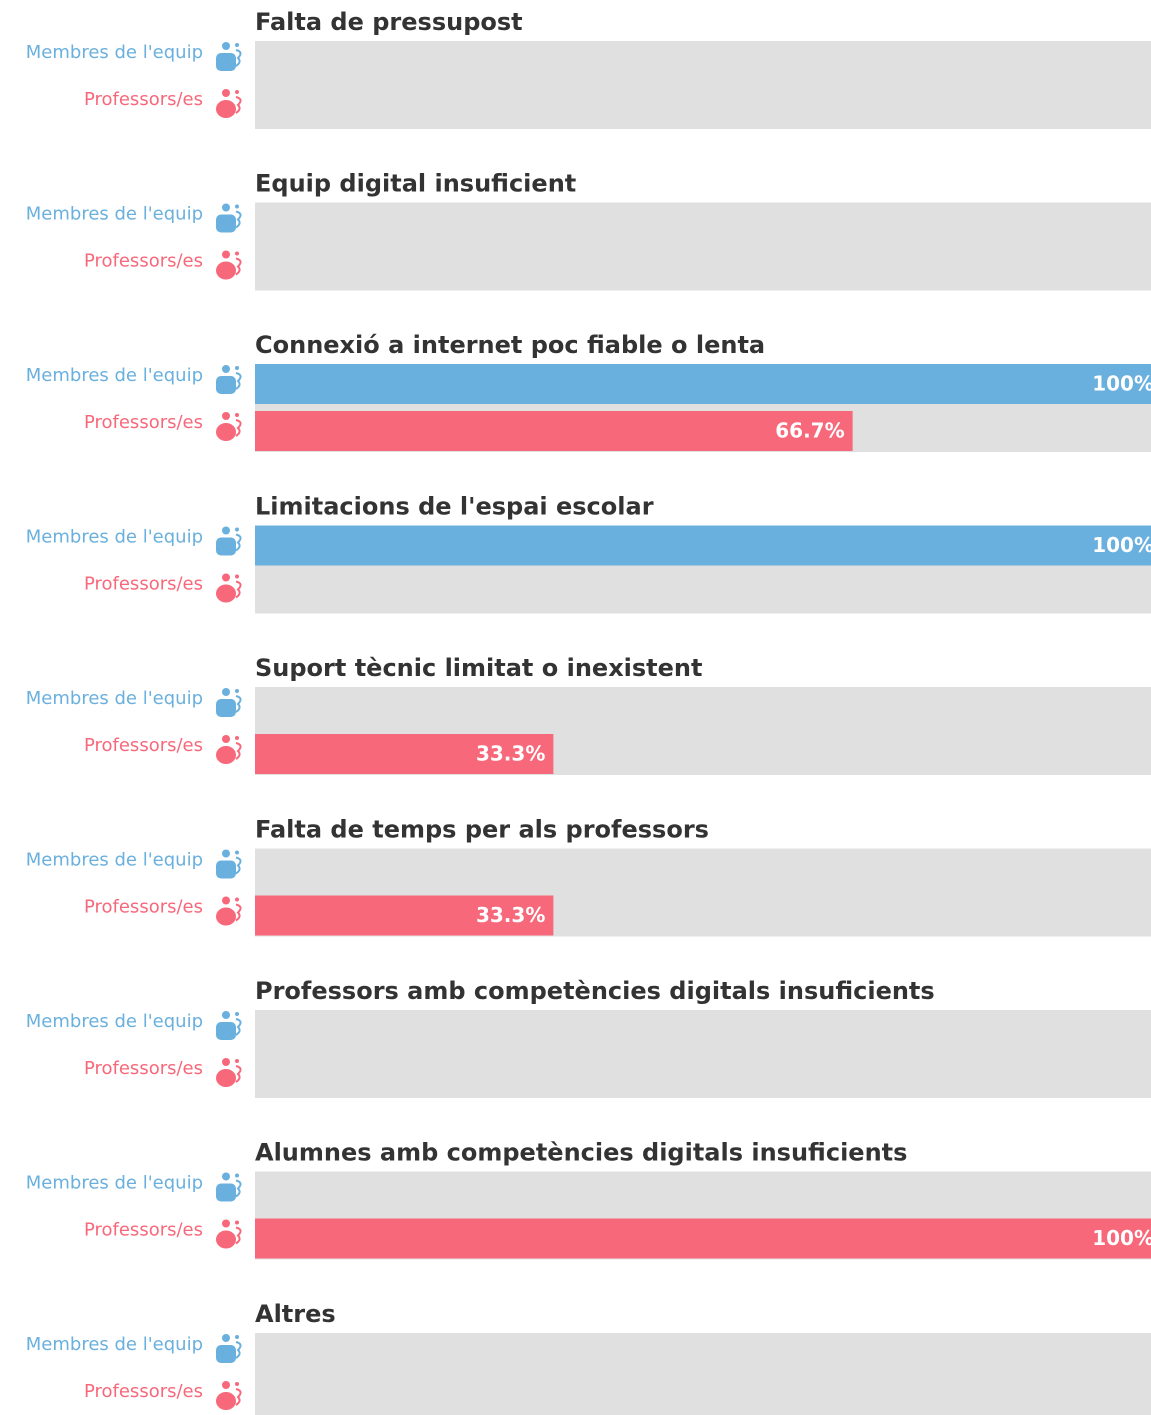 Image resolution: width=1151 pixels, height=1415 pixels. I want to click on value-label: 66.7%, so click(809, 431).